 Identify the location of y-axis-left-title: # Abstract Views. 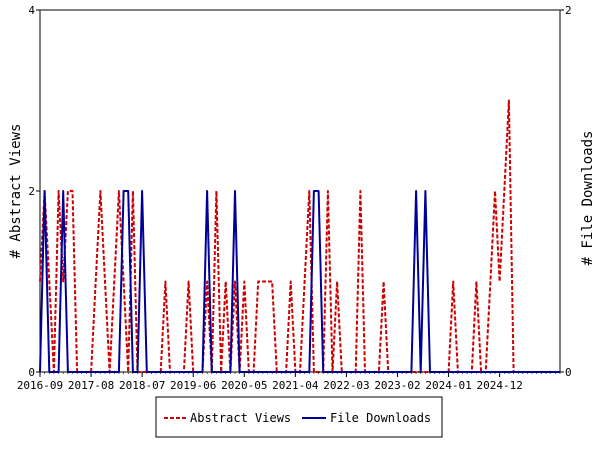
(16, 191).